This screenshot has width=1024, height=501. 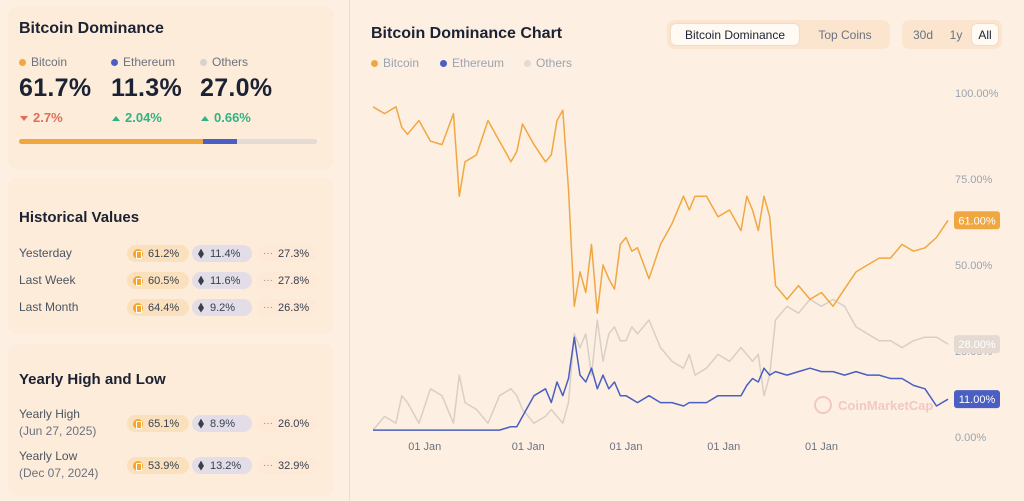 What do you see at coordinates (294, 465) in the screenshot?
I see `yearly-others-value: 32.9%` at bounding box center [294, 465].